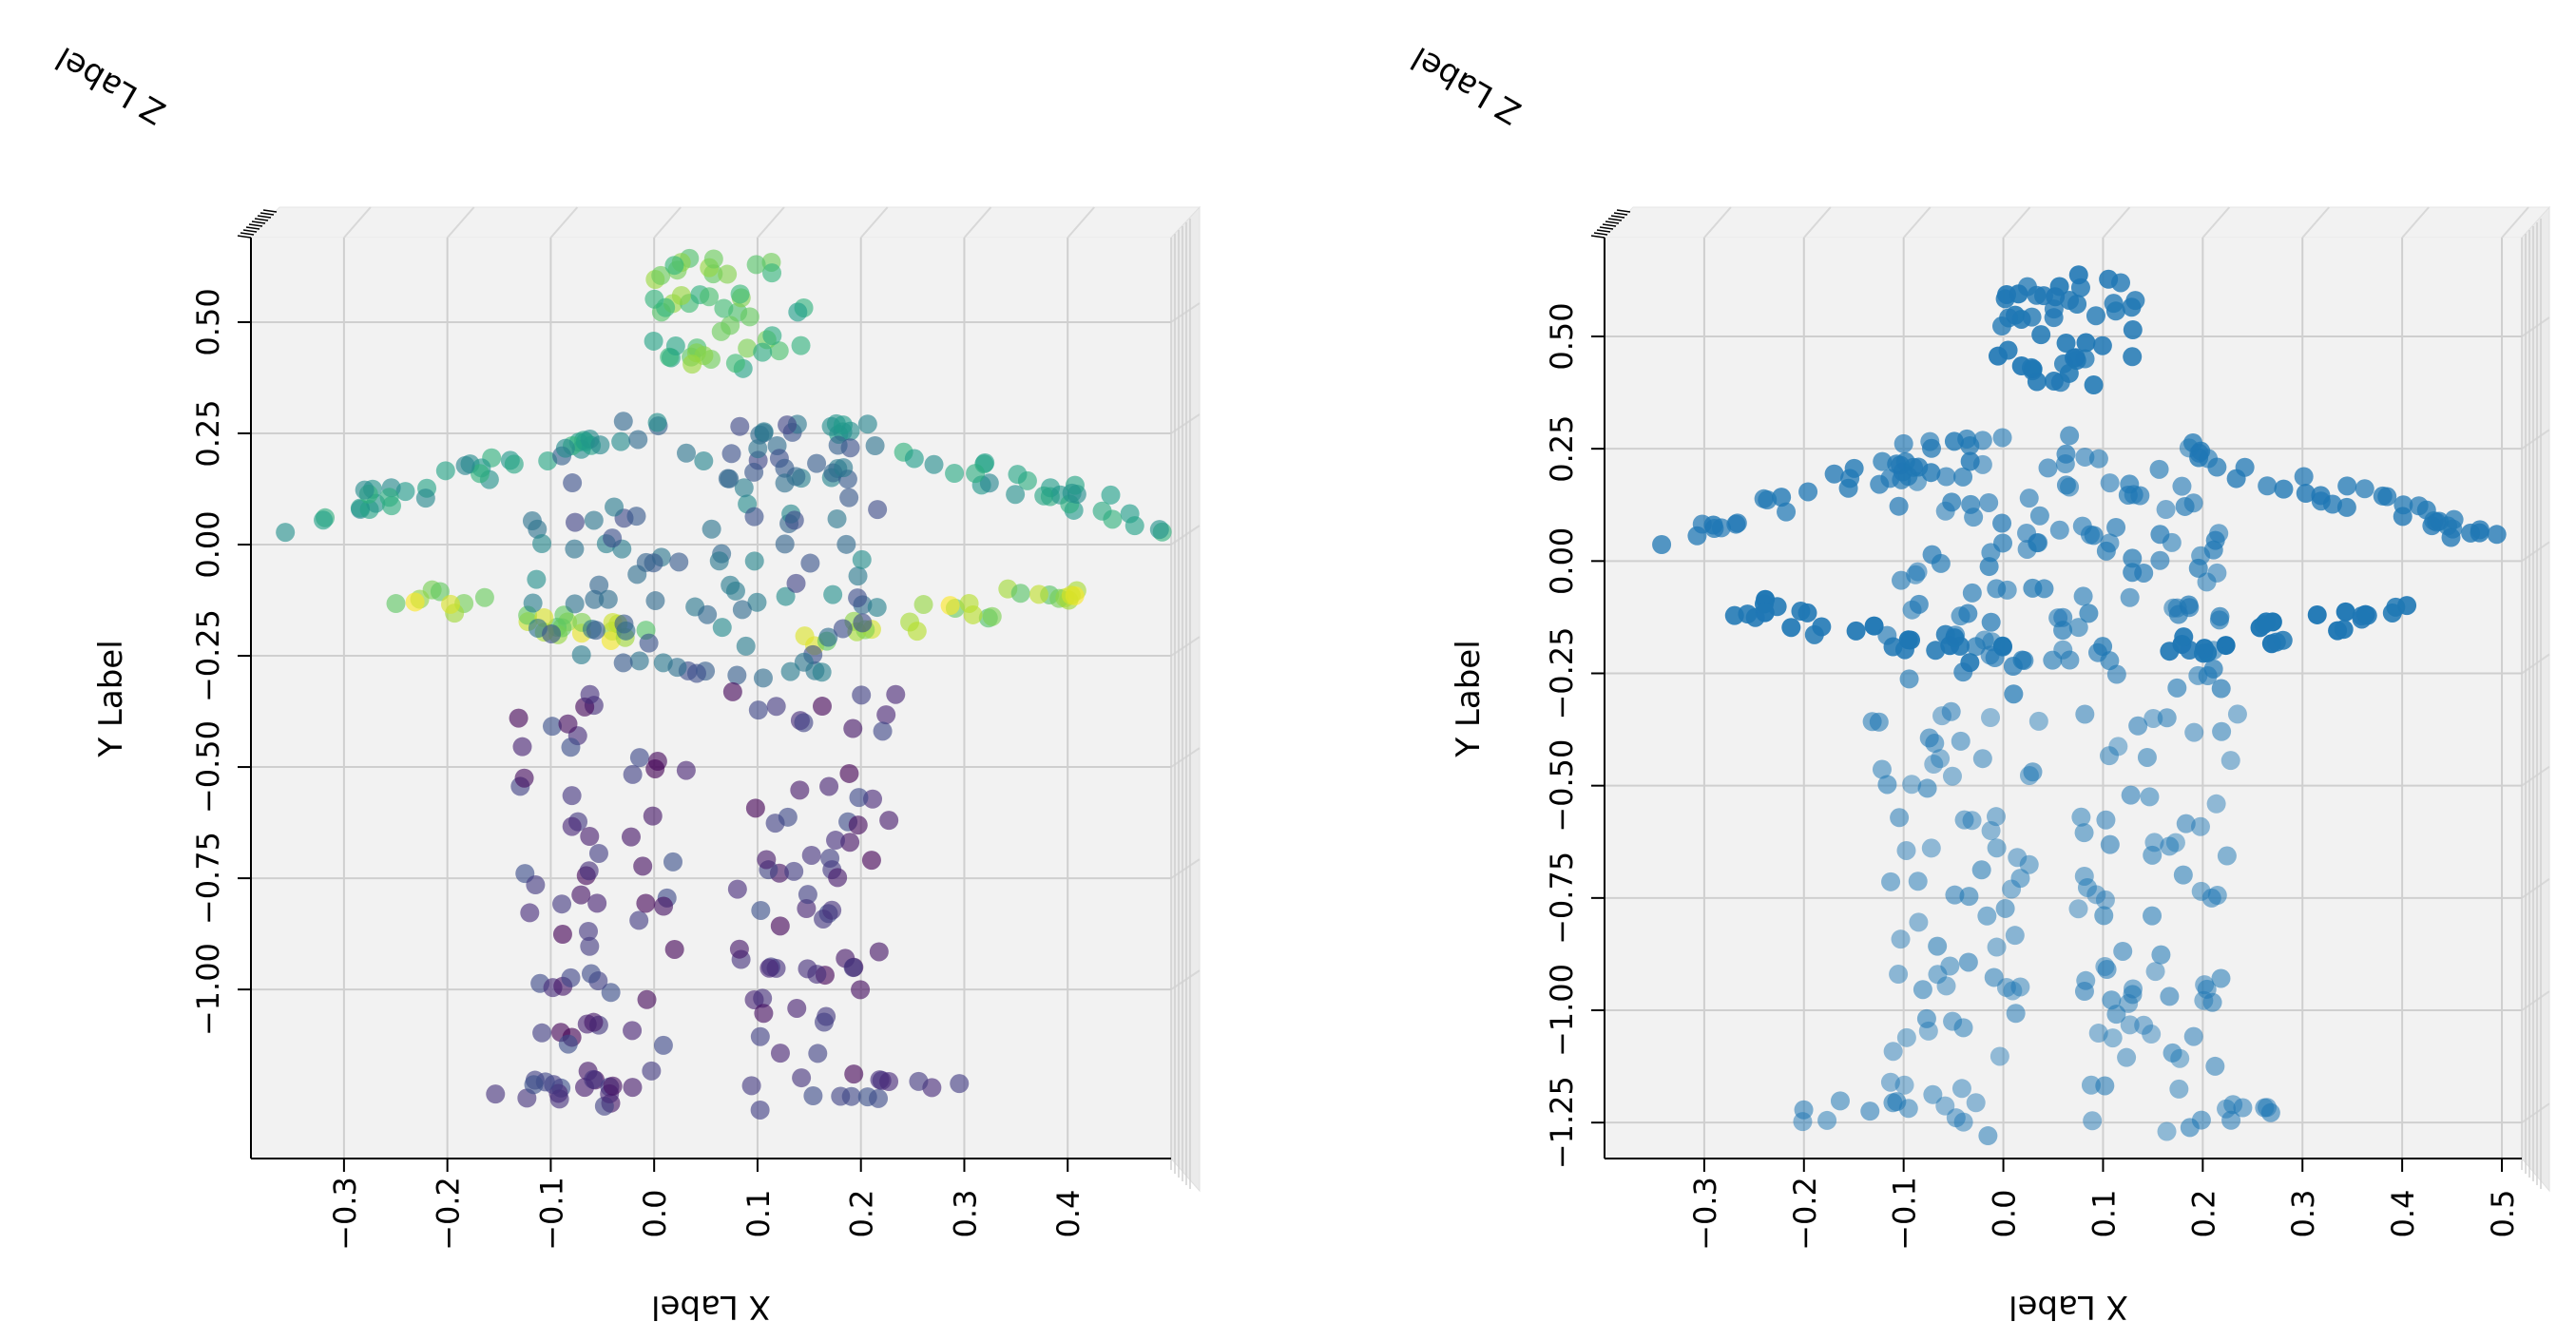 Image resolution: width=2576 pixels, height=1341 pixels. What do you see at coordinates (1562, 1122) in the screenshot?
I see `y-tick-label: −1.25` at bounding box center [1562, 1122].